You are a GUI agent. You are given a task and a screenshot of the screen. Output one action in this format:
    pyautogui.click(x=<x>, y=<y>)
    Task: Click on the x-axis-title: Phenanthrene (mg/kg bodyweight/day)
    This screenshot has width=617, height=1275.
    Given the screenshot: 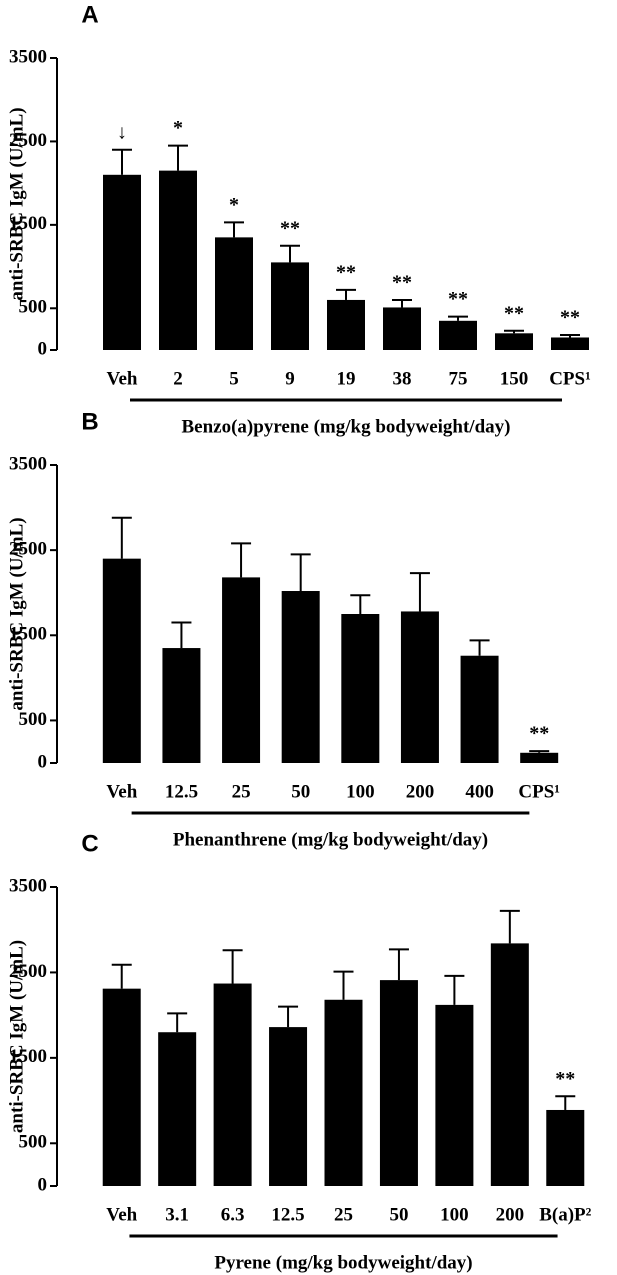 What is the action you would take?
    pyautogui.click(x=330, y=839)
    